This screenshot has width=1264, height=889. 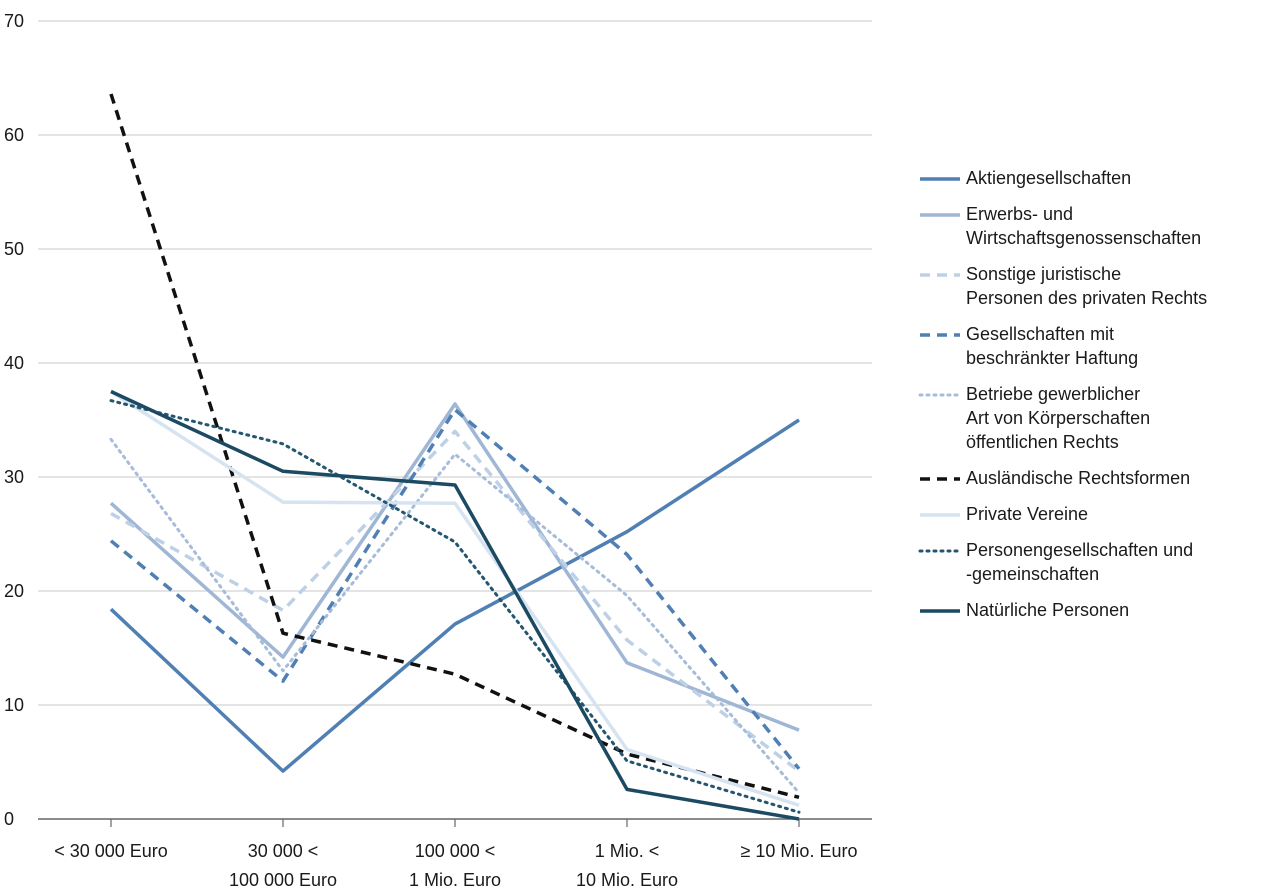 I want to click on y-tick-label: 30, so click(x=14, y=477).